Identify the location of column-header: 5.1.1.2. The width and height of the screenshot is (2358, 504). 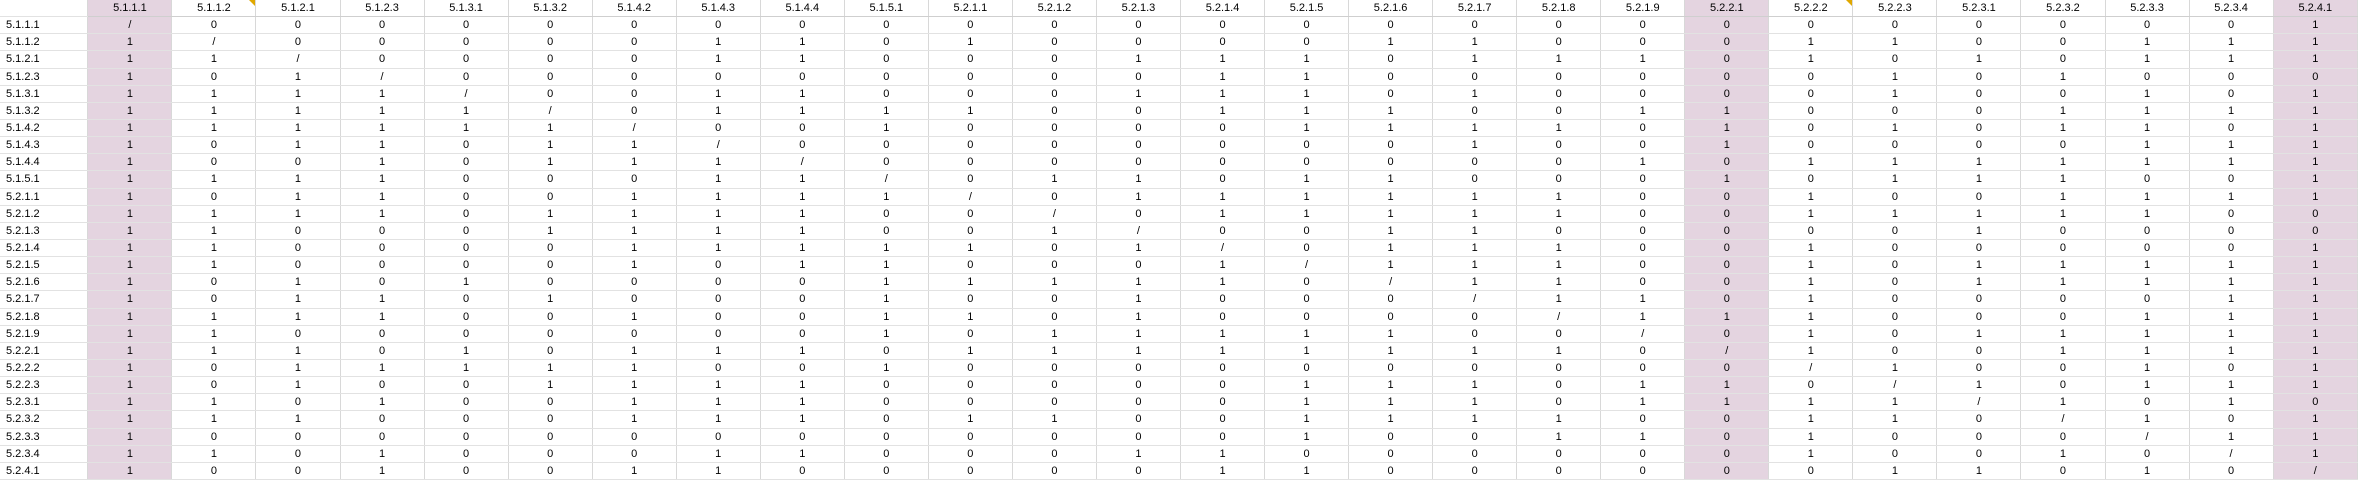
(214, 9).